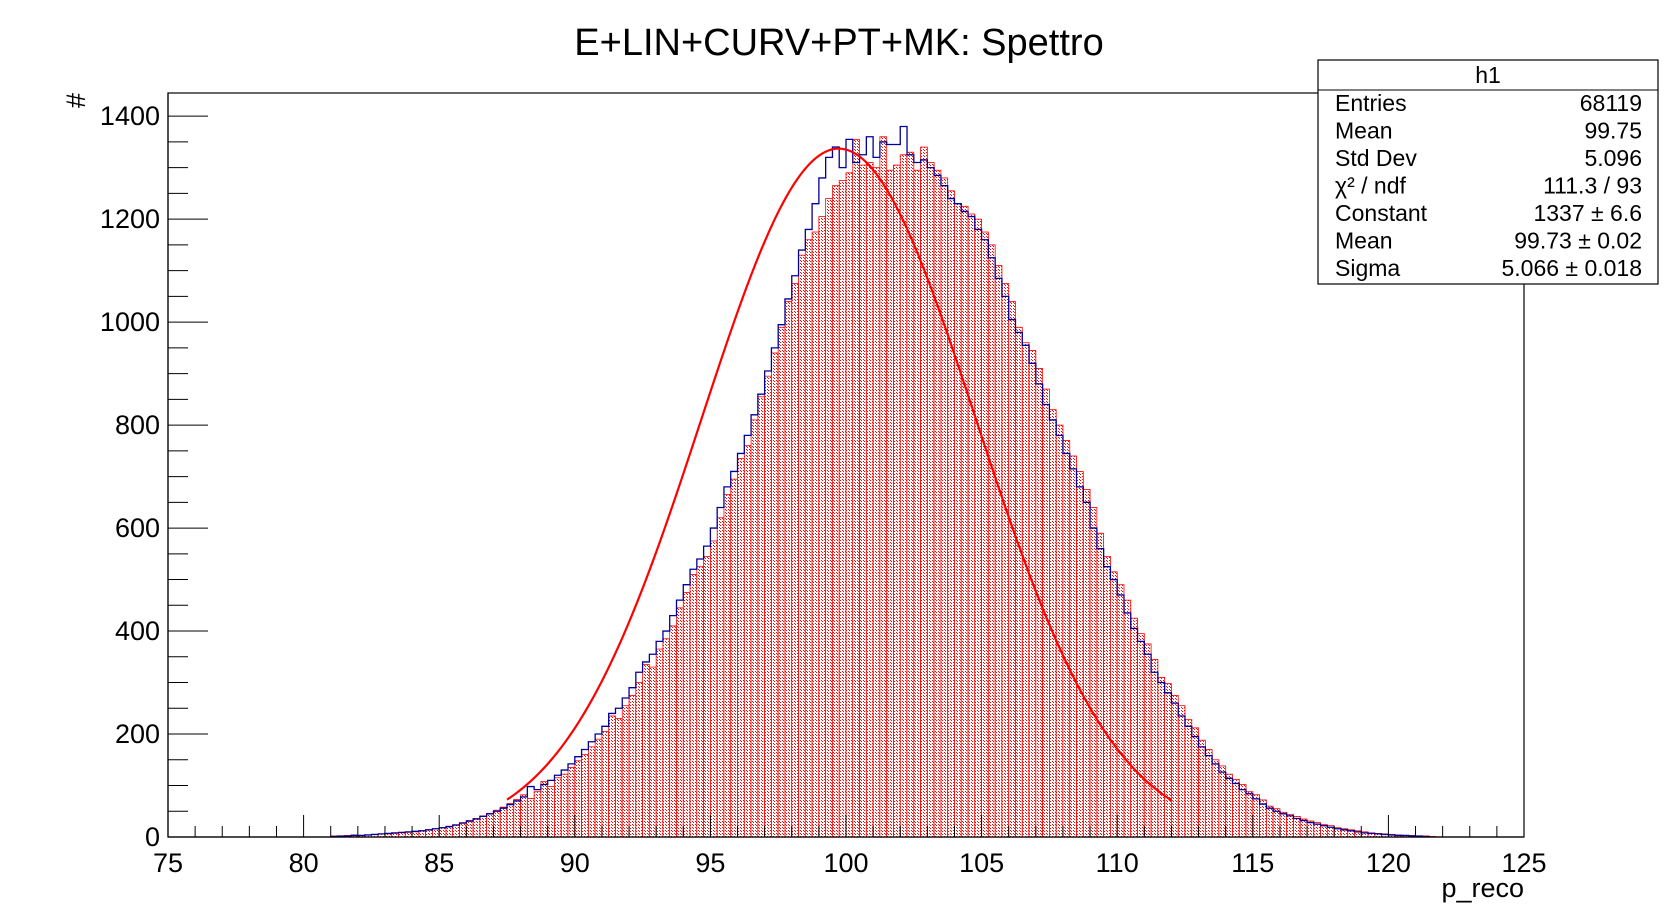  I want to click on stats-row-value: 5.096, so click(1613, 158).